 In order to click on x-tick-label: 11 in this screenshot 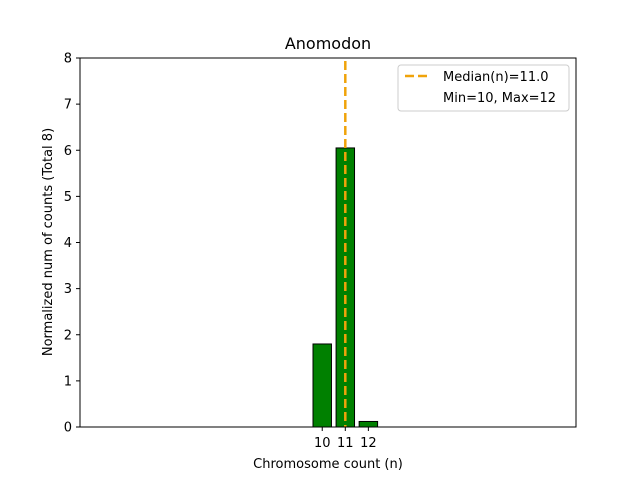, I will do `click(345, 443)`.